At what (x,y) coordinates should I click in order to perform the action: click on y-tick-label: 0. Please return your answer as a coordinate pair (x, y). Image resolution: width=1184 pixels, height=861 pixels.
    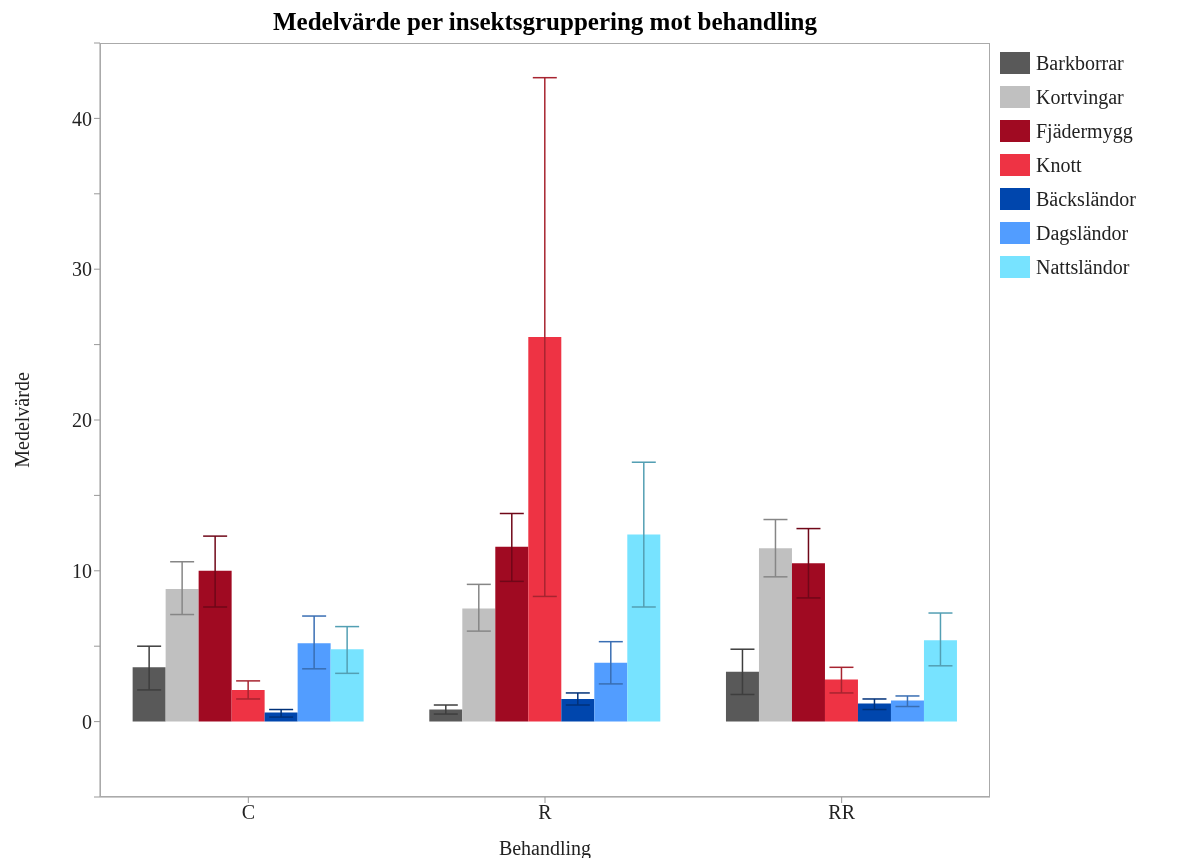
    Looking at the image, I should click on (87, 721).